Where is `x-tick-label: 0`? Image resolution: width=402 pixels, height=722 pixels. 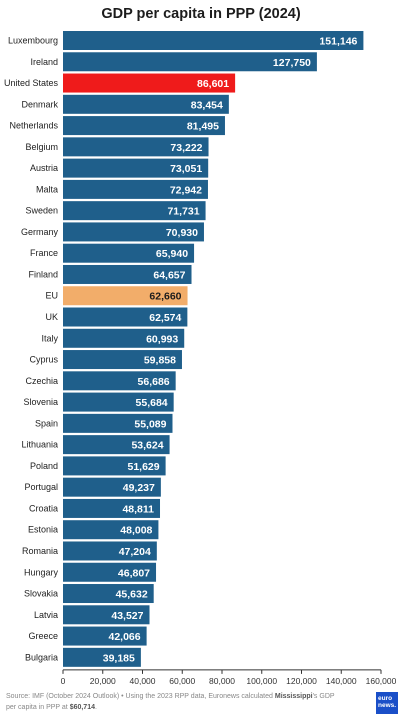 x-tick-label: 0 is located at coordinates (63, 681).